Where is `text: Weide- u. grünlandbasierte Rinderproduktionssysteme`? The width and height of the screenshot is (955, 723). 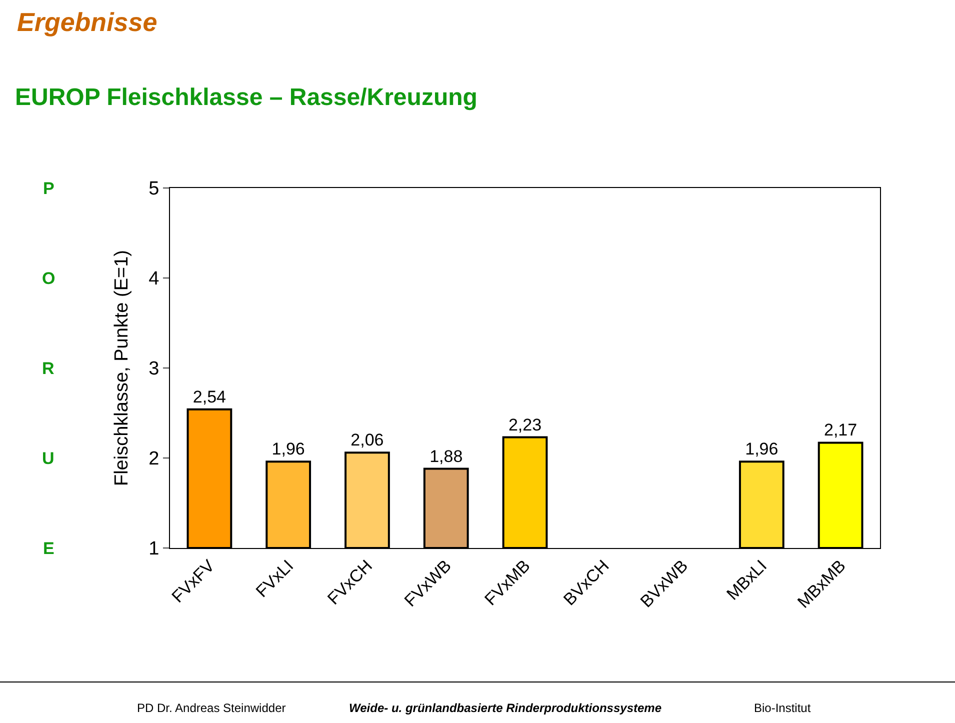
text: Weide- u. grünlandbasierte Rinderproduktionssysteme is located at coordinates (505, 708).